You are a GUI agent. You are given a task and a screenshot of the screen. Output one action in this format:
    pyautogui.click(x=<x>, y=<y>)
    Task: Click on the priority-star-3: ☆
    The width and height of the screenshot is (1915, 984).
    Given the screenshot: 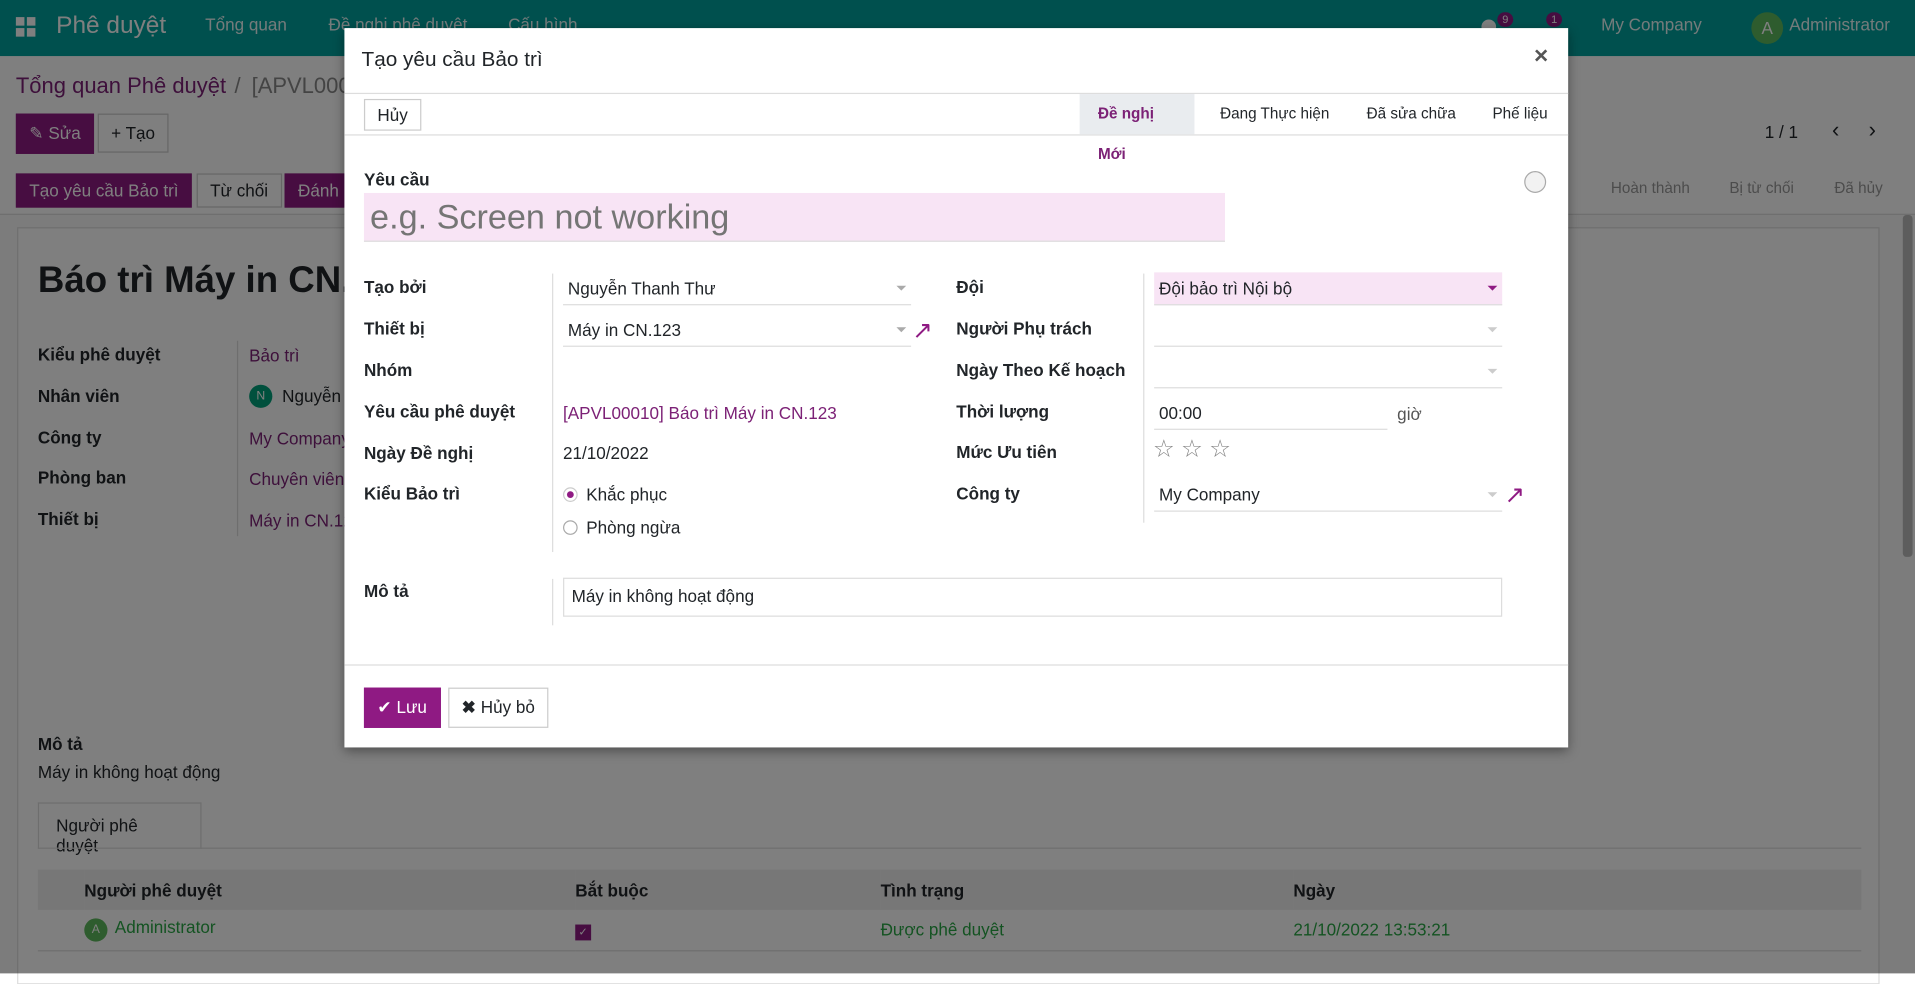 What is the action you would take?
    pyautogui.click(x=1220, y=449)
    